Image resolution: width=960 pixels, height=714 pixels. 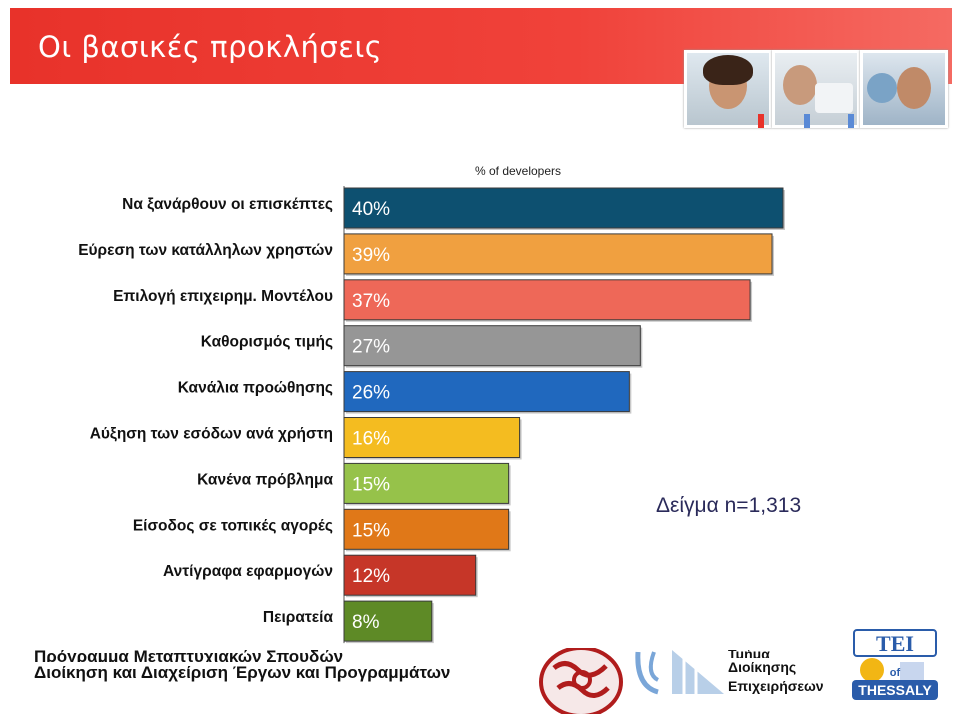 I want to click on bar-value-label: 37%, so click(x=371, y=301).